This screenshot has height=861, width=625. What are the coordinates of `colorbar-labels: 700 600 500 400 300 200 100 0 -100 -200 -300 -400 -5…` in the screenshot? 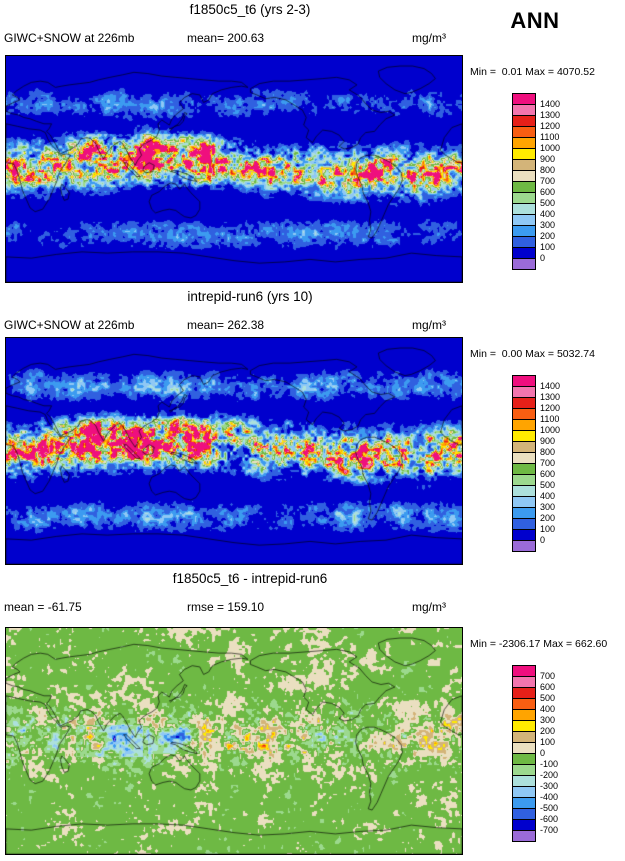 It's located at (564, 754).